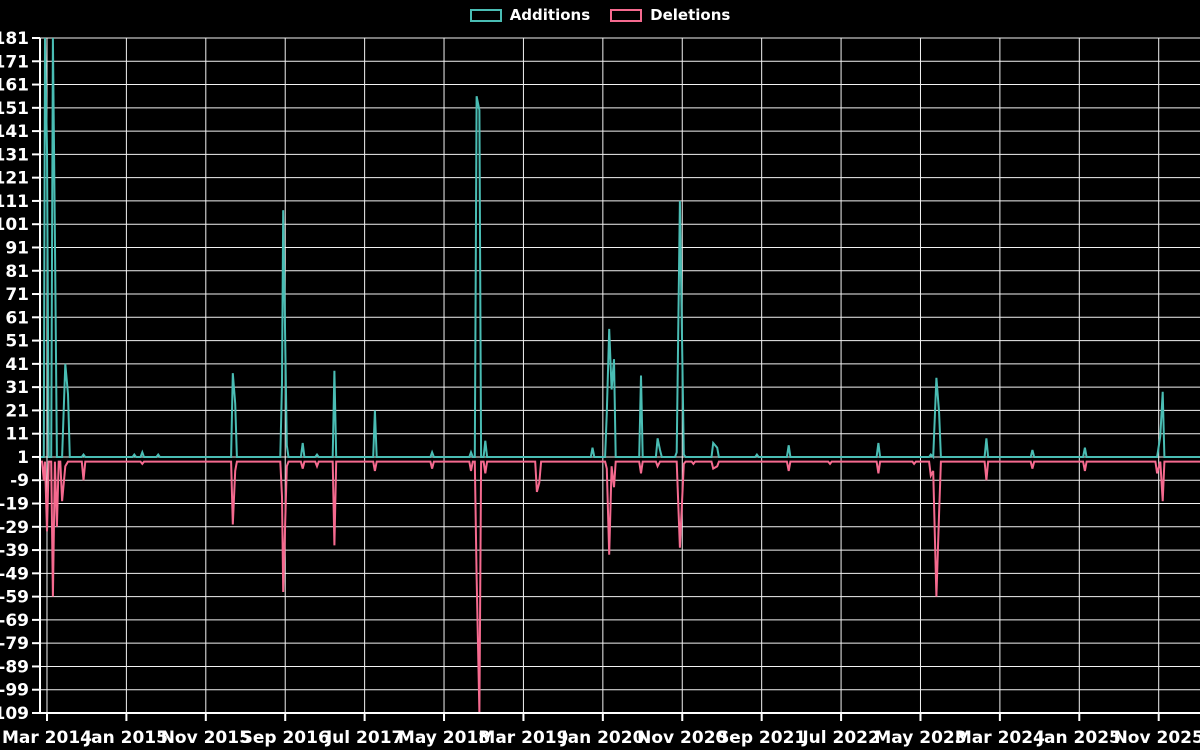  Describe the element at coordinates (17, 435) in the screenshot. I see `y-tick-label: 11` at that location.